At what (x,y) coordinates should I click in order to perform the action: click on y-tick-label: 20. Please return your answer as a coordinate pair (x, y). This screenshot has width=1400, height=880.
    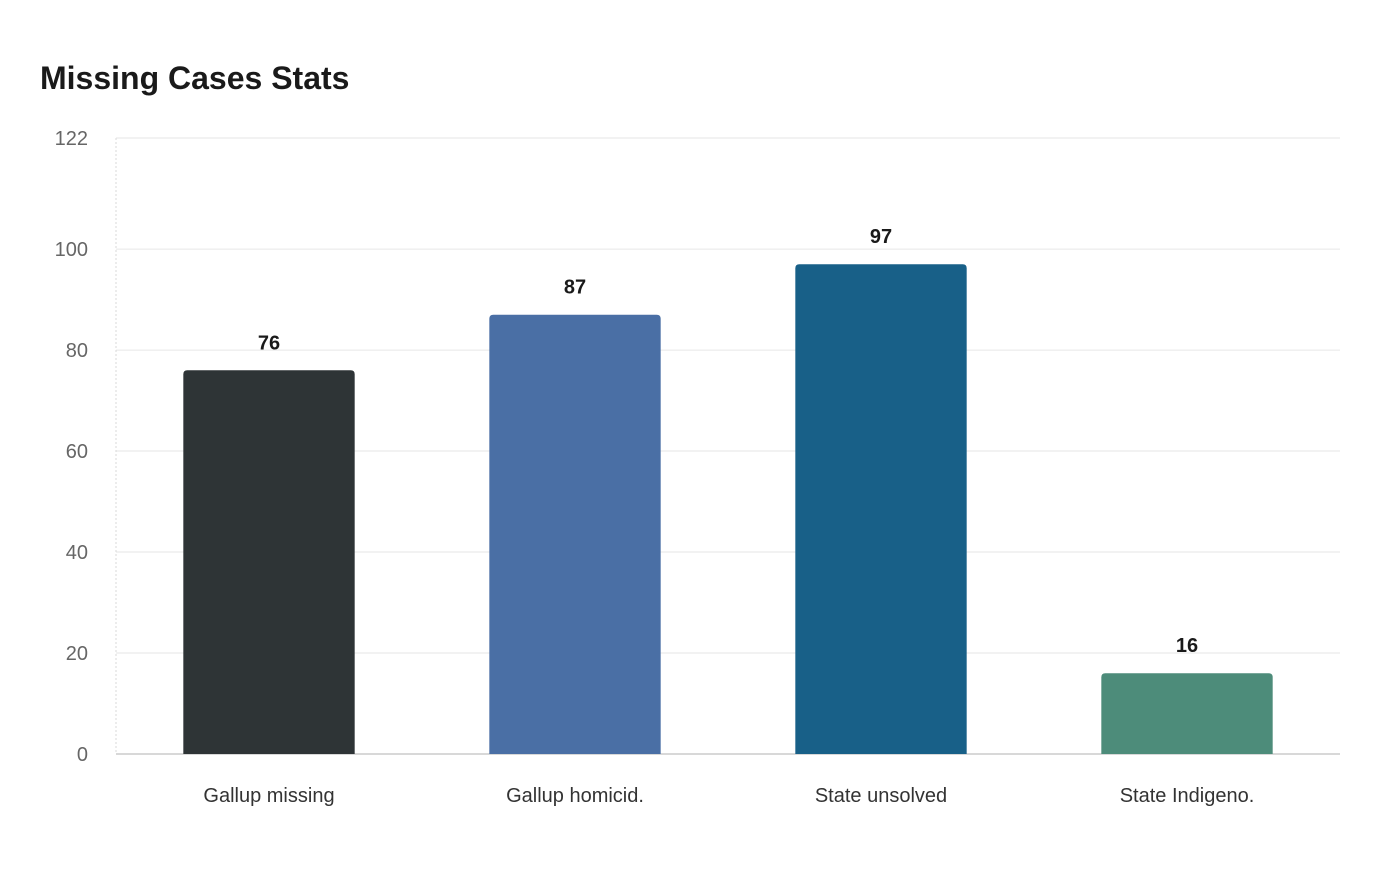
    Looking at the image, I should click on (77, 654).